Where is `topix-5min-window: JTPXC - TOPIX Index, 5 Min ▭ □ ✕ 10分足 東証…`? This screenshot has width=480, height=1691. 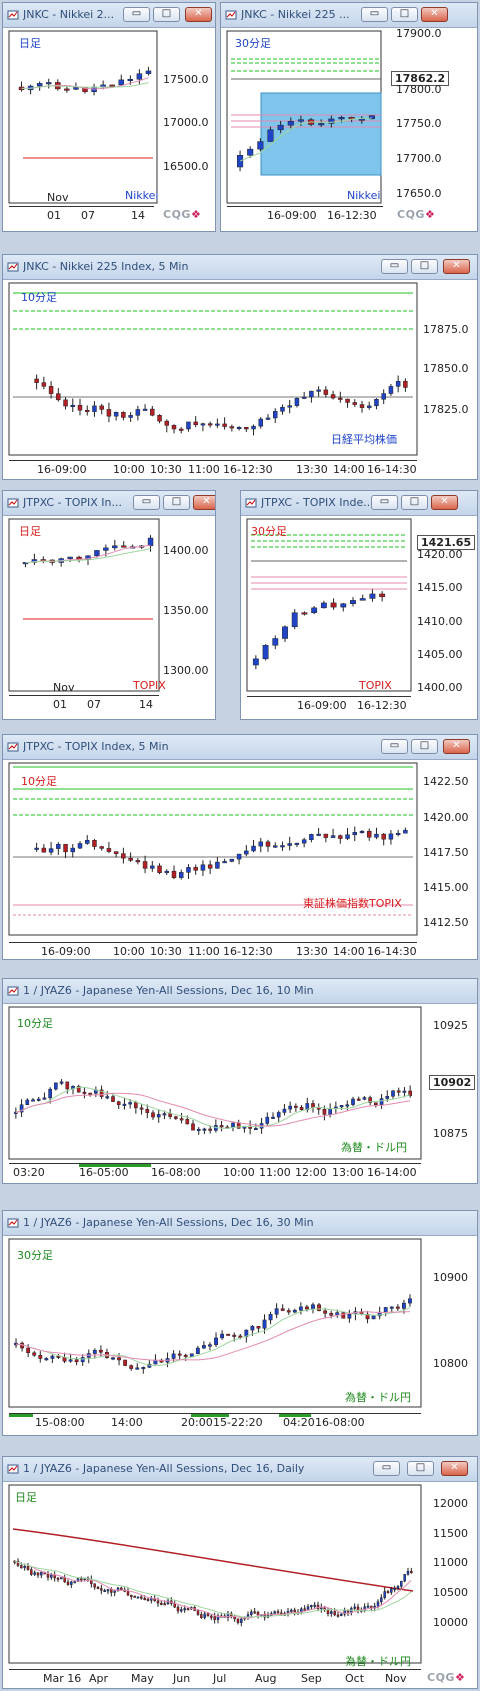
topix-5min-window: JTPXC - TOPIX Index, 5 Min ▭ □ ✕ 10分足 東証… is located at coordinates (240, 847).